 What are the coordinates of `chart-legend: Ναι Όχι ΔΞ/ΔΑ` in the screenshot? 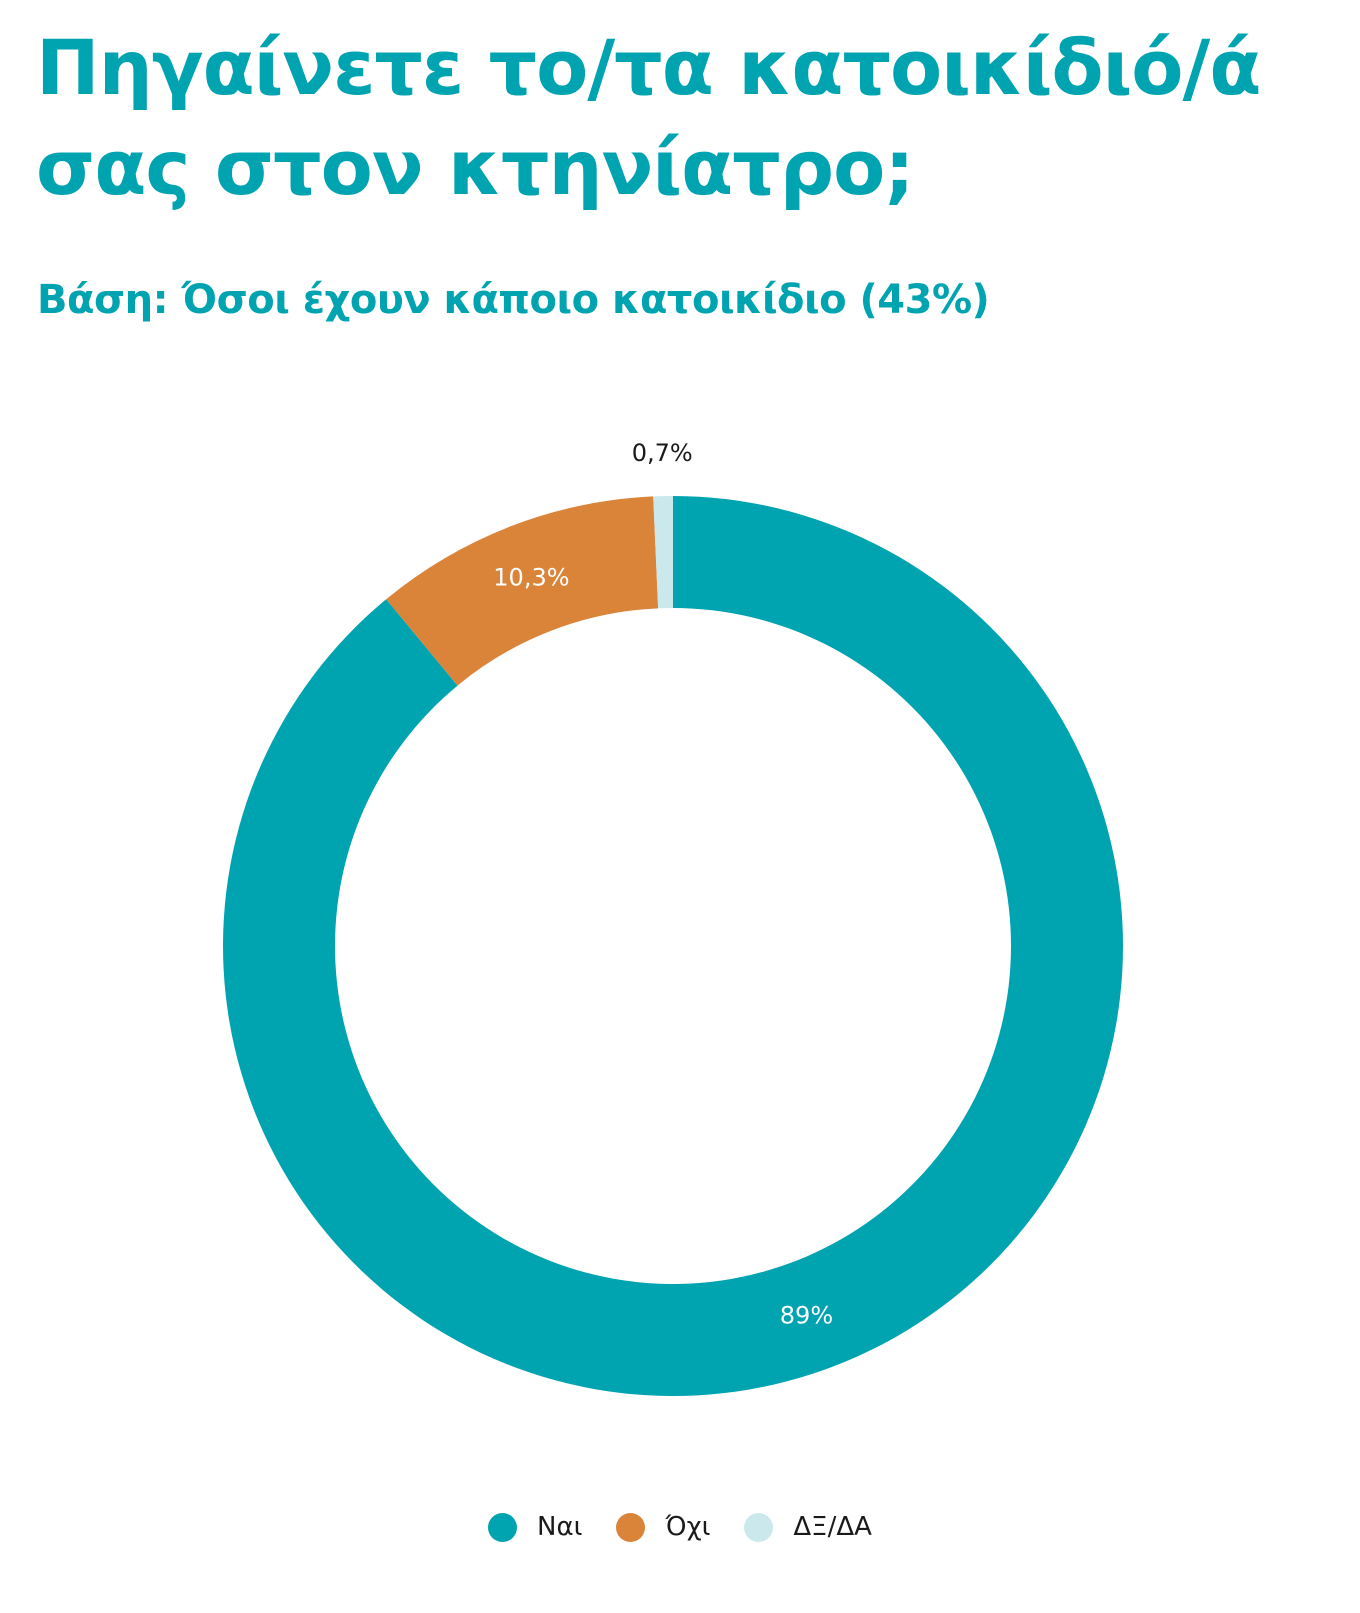 It's located at (680, 1527).